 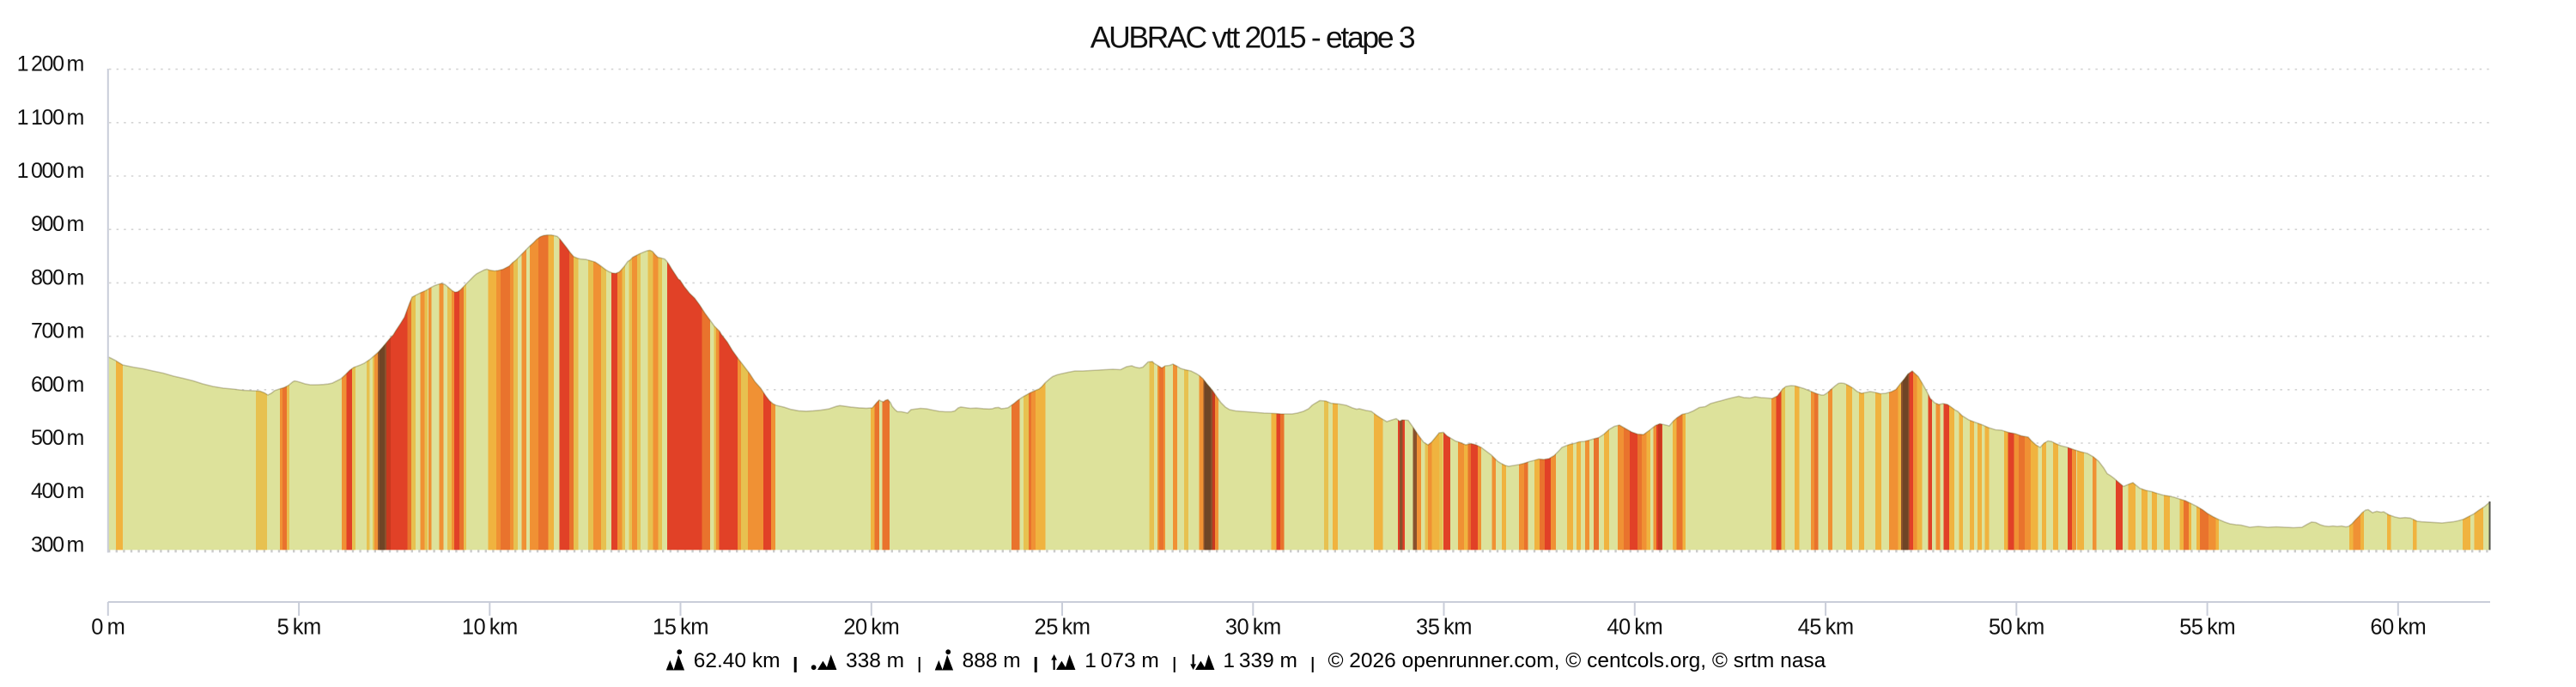 I want to click on svg-text: 400 m, so click(x=58, y=491).